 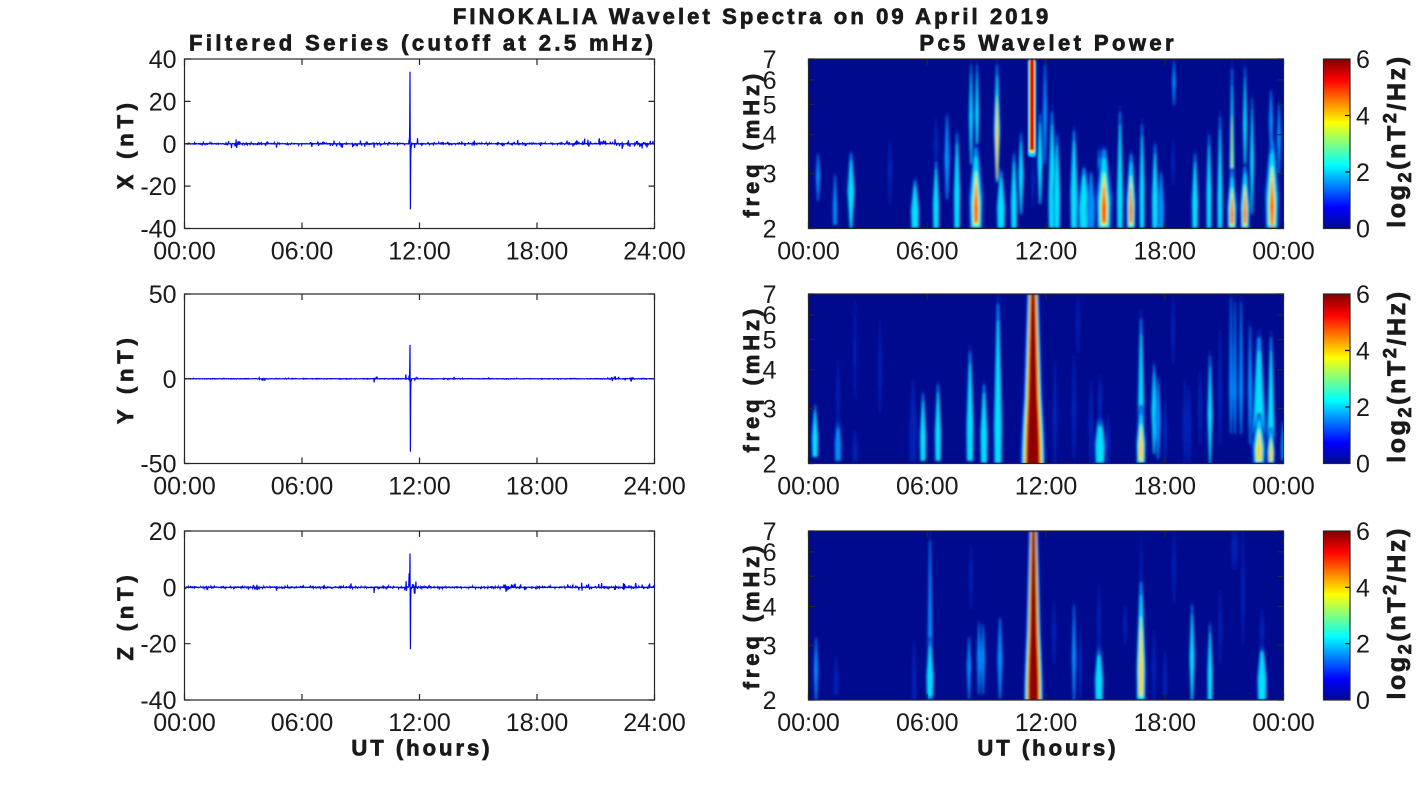 What do you see at coordinates (422, 43) in the screenshot?
I see `svg-text:Filtered Series (cutoff at 2.5: Filtered Series (cutoff at 2.5 mHz)` at bounding box center [422, 43].